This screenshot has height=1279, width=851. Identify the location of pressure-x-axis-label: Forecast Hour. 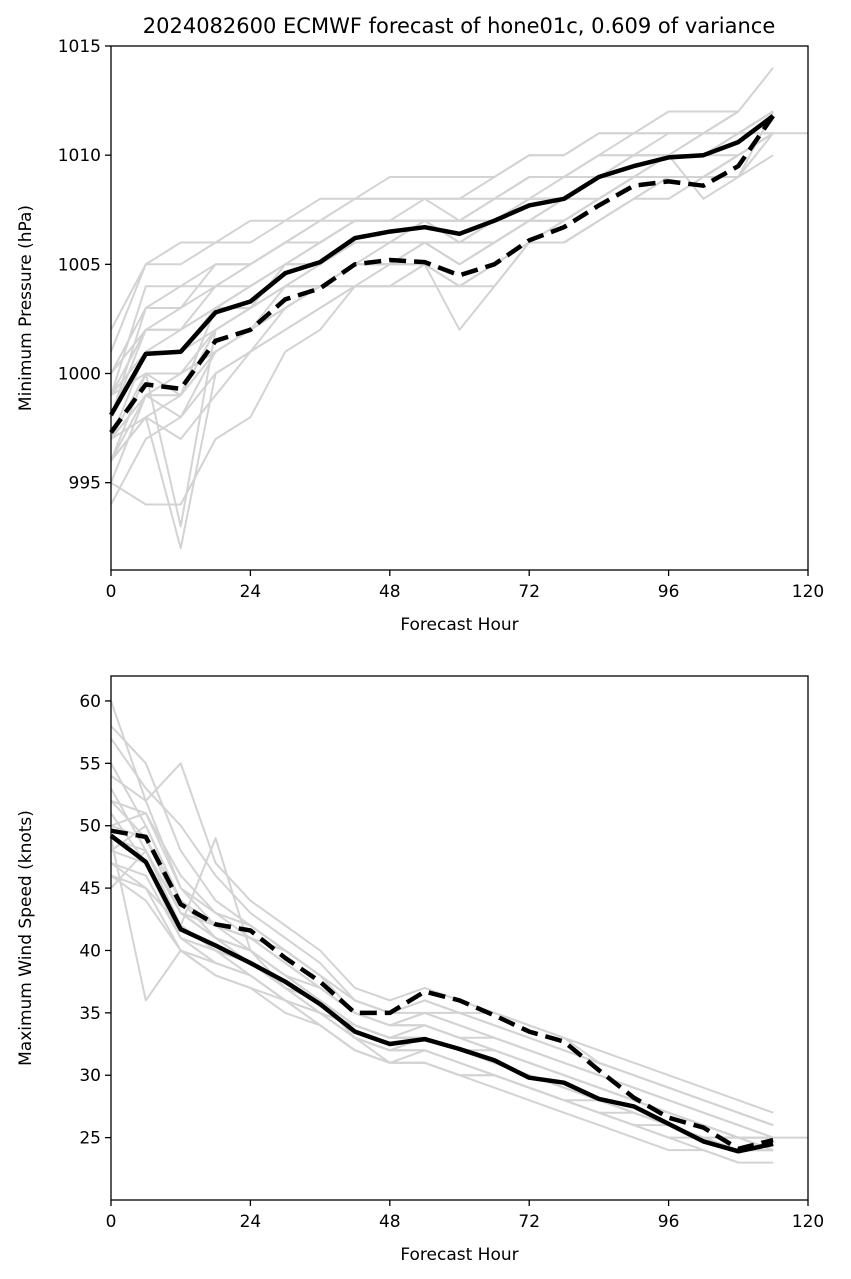
(459, 625).